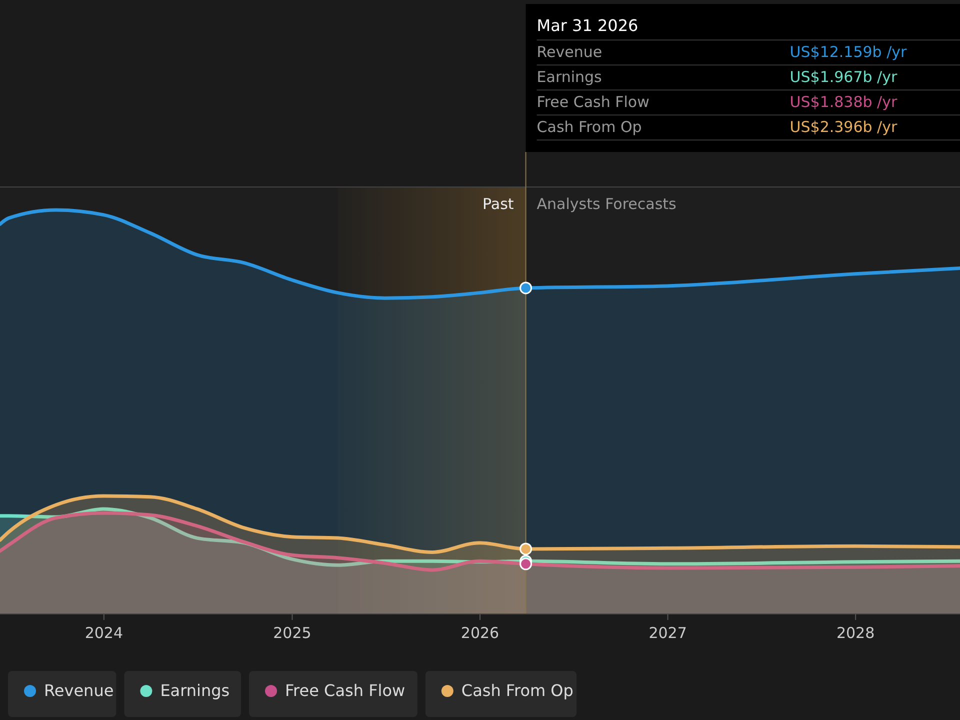 The height and width of the screenshot is (720, 960). What do you see at coordinates (844, 77) in the screenshot?
I see `text: US$1.967b /yr` at bounding box center [844, 77].